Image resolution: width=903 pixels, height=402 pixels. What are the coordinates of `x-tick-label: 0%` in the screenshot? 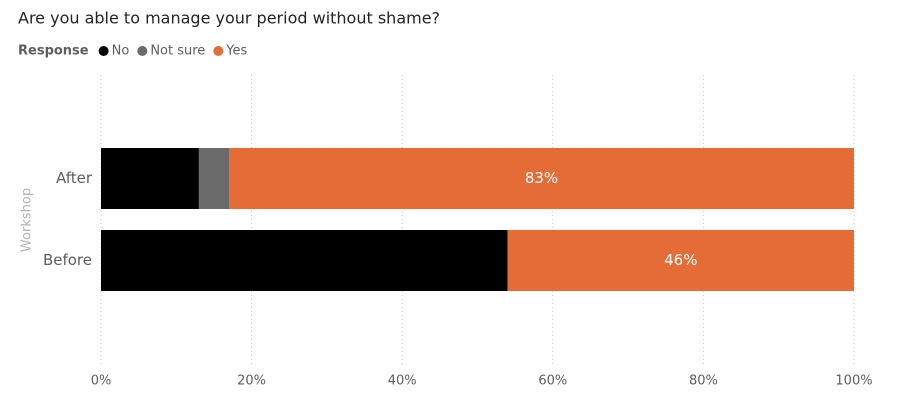 It's located at (101, 381).